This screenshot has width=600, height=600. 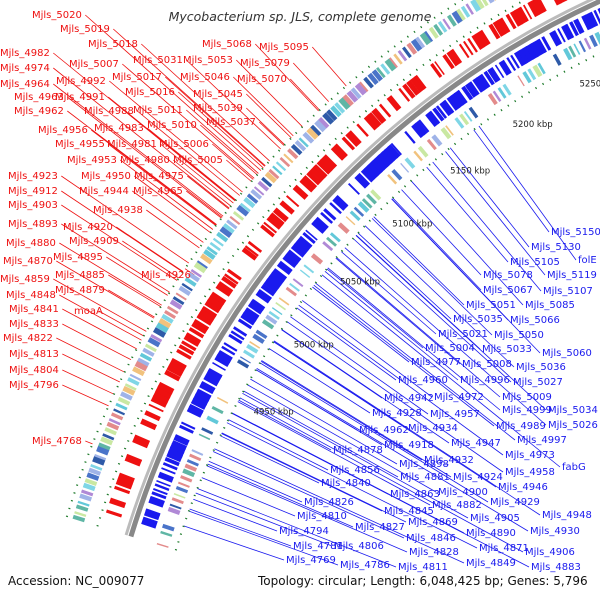 I want to click on gene-label: Mjls_4804, so click(x=34, y=370).